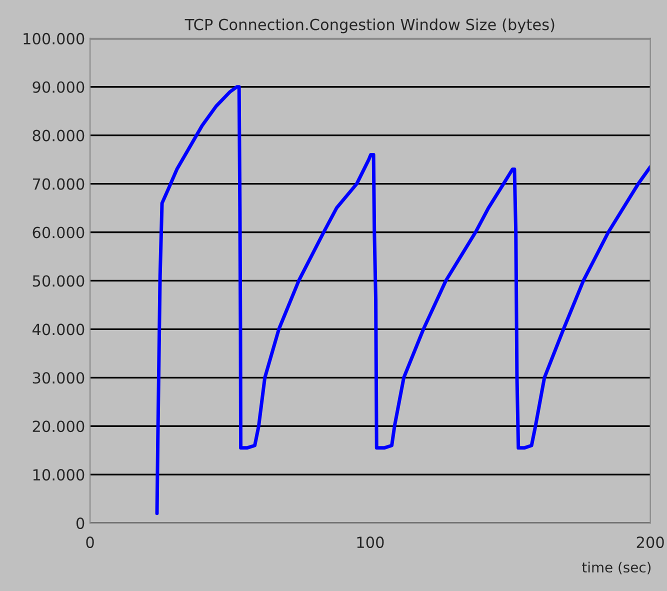 The image size is (667, 591). Describe the element at coordinates (58, 426) in the screenshot. I see `y-tick-label: 20.000` at that location.